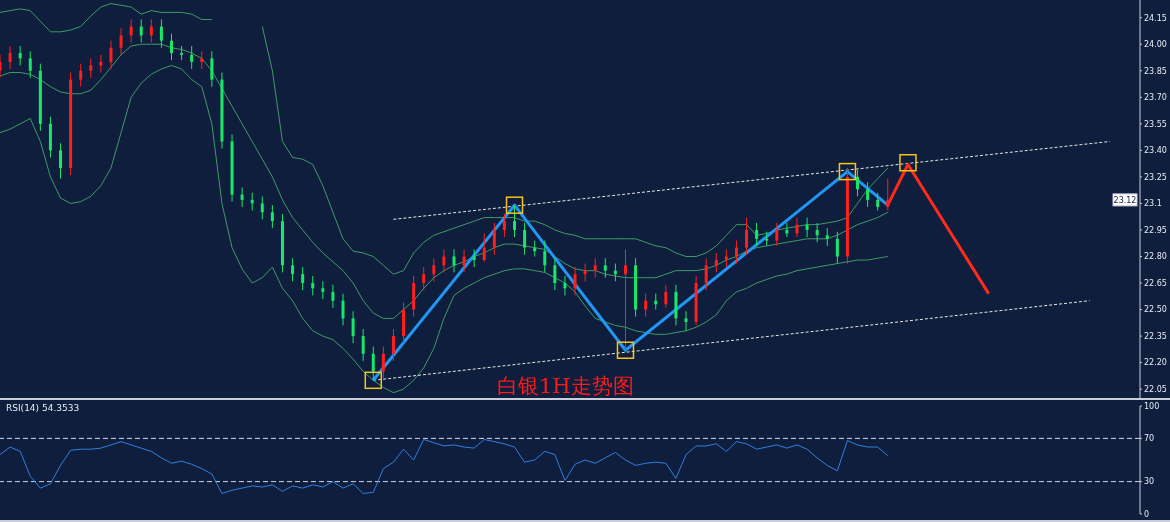 The width and height of the screenshot is (1170, 522). Describe the element at coordinates (1125, 200) in the screenshot. I see `annotation: 23.12` at that location.